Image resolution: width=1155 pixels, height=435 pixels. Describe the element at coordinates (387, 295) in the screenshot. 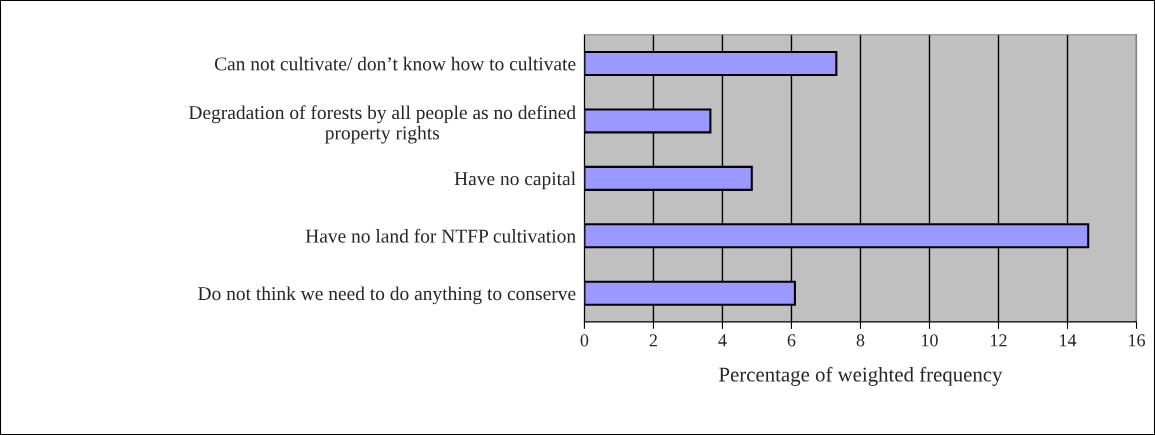

I see `y-tick-label: Do not think we need to do anything to conserve` at that location.